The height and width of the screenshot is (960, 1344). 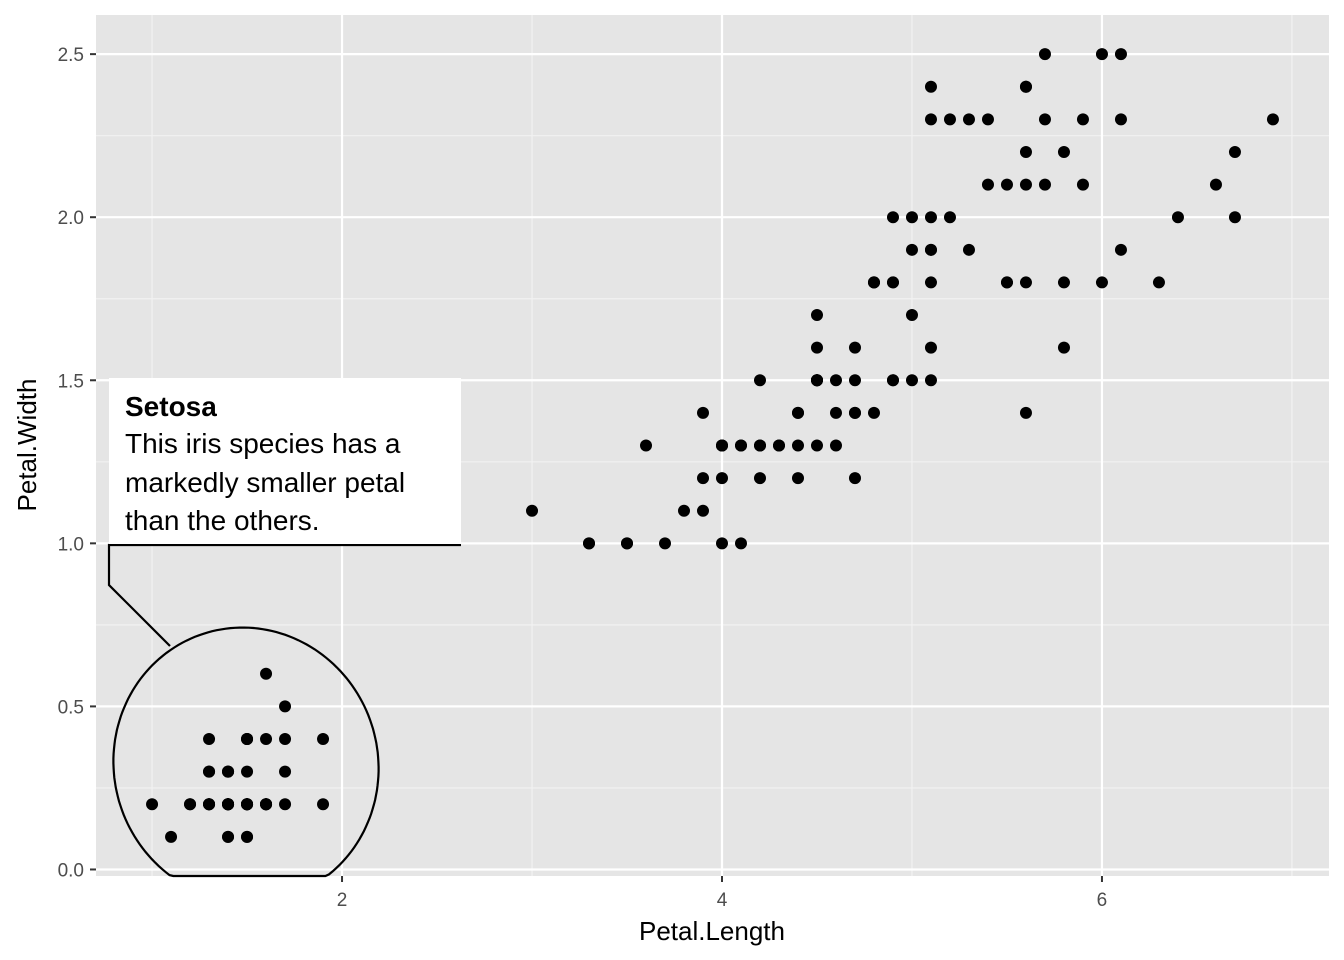 I want to click on x-tick-label: 6, so click(x=1102, y=900).